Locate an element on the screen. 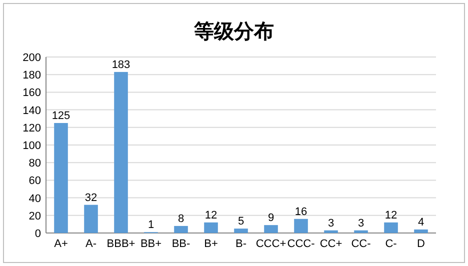  x-tick-label: C- is located at coordinates (391, 244).